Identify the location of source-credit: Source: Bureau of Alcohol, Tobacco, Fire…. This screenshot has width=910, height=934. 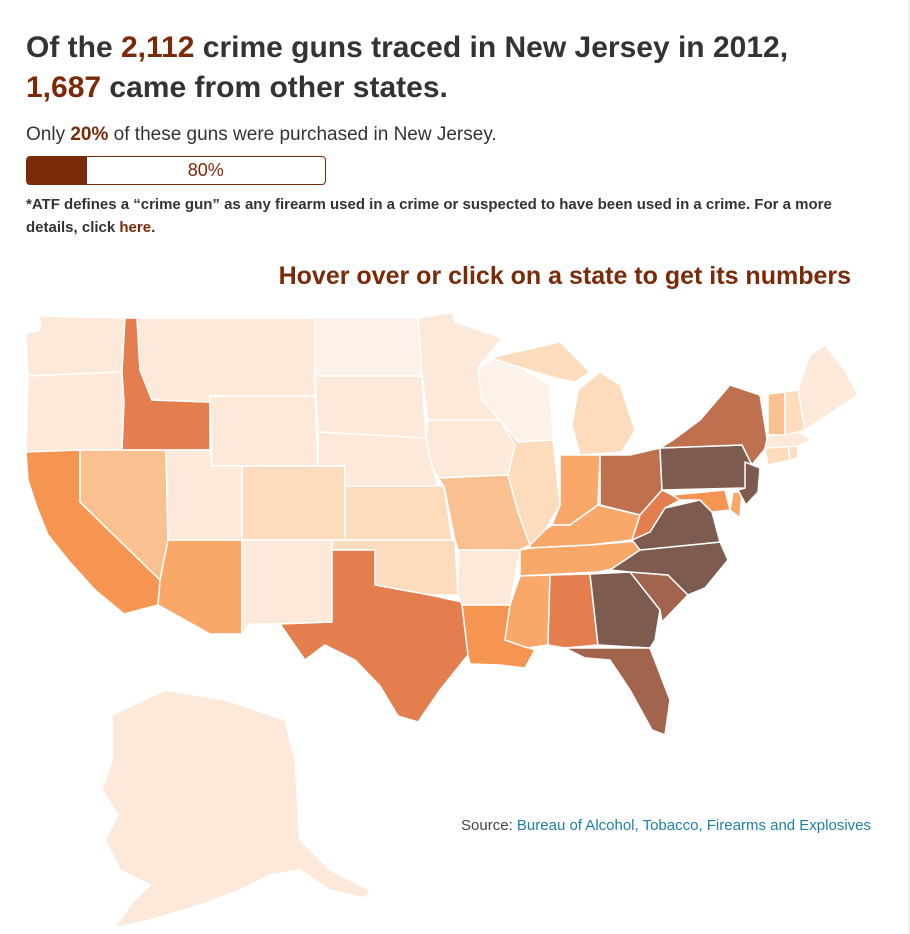
(666, 825).